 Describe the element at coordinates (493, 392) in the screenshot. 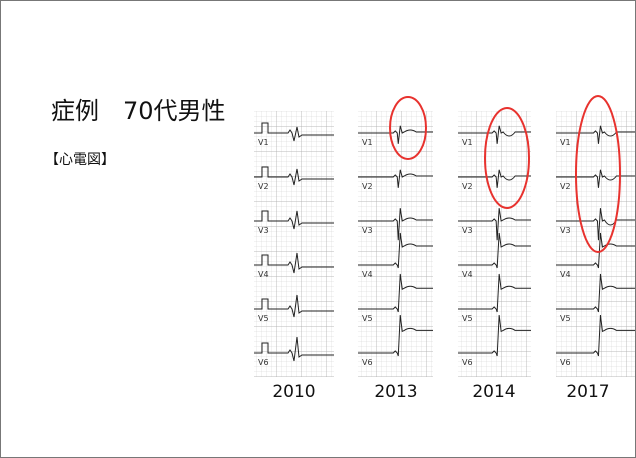

I see `year-label: 2014` at that location.